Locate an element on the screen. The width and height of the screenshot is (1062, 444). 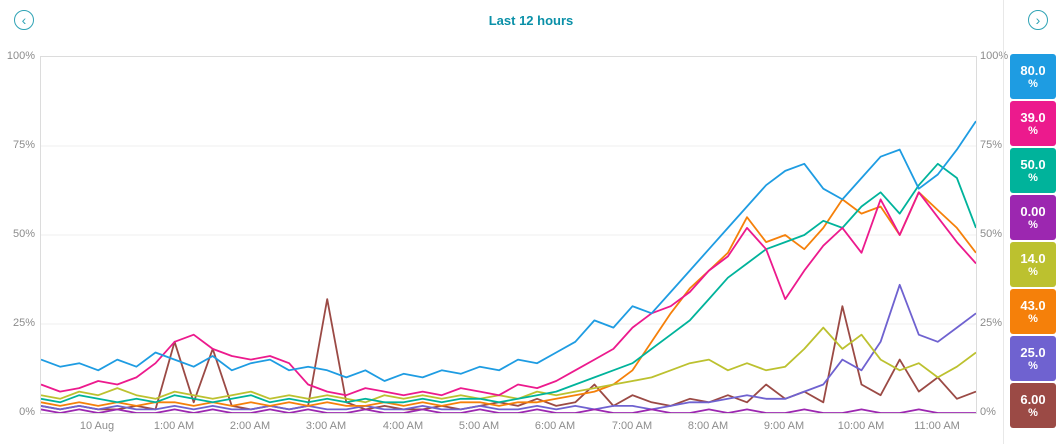
x-tick-label: 7:00 AM is located at coordinates (632, 426).